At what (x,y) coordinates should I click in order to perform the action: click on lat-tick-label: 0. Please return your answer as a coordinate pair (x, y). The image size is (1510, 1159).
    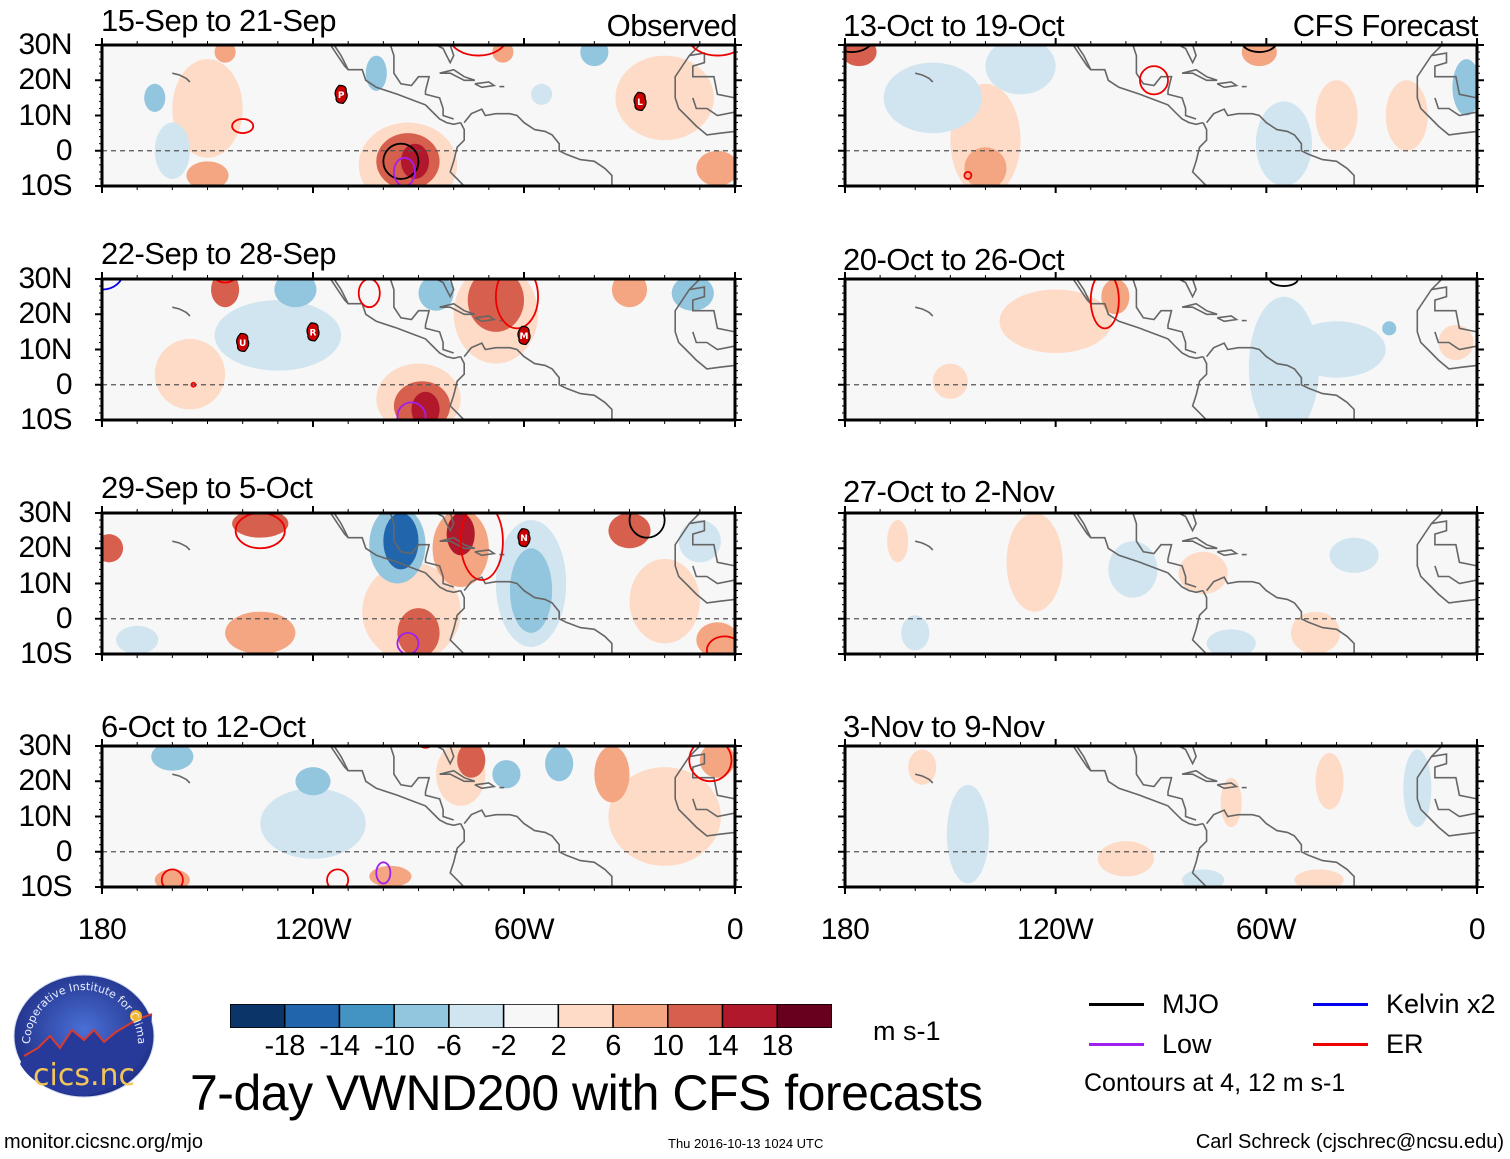
    Looking at the image, I should click on (64, 851).